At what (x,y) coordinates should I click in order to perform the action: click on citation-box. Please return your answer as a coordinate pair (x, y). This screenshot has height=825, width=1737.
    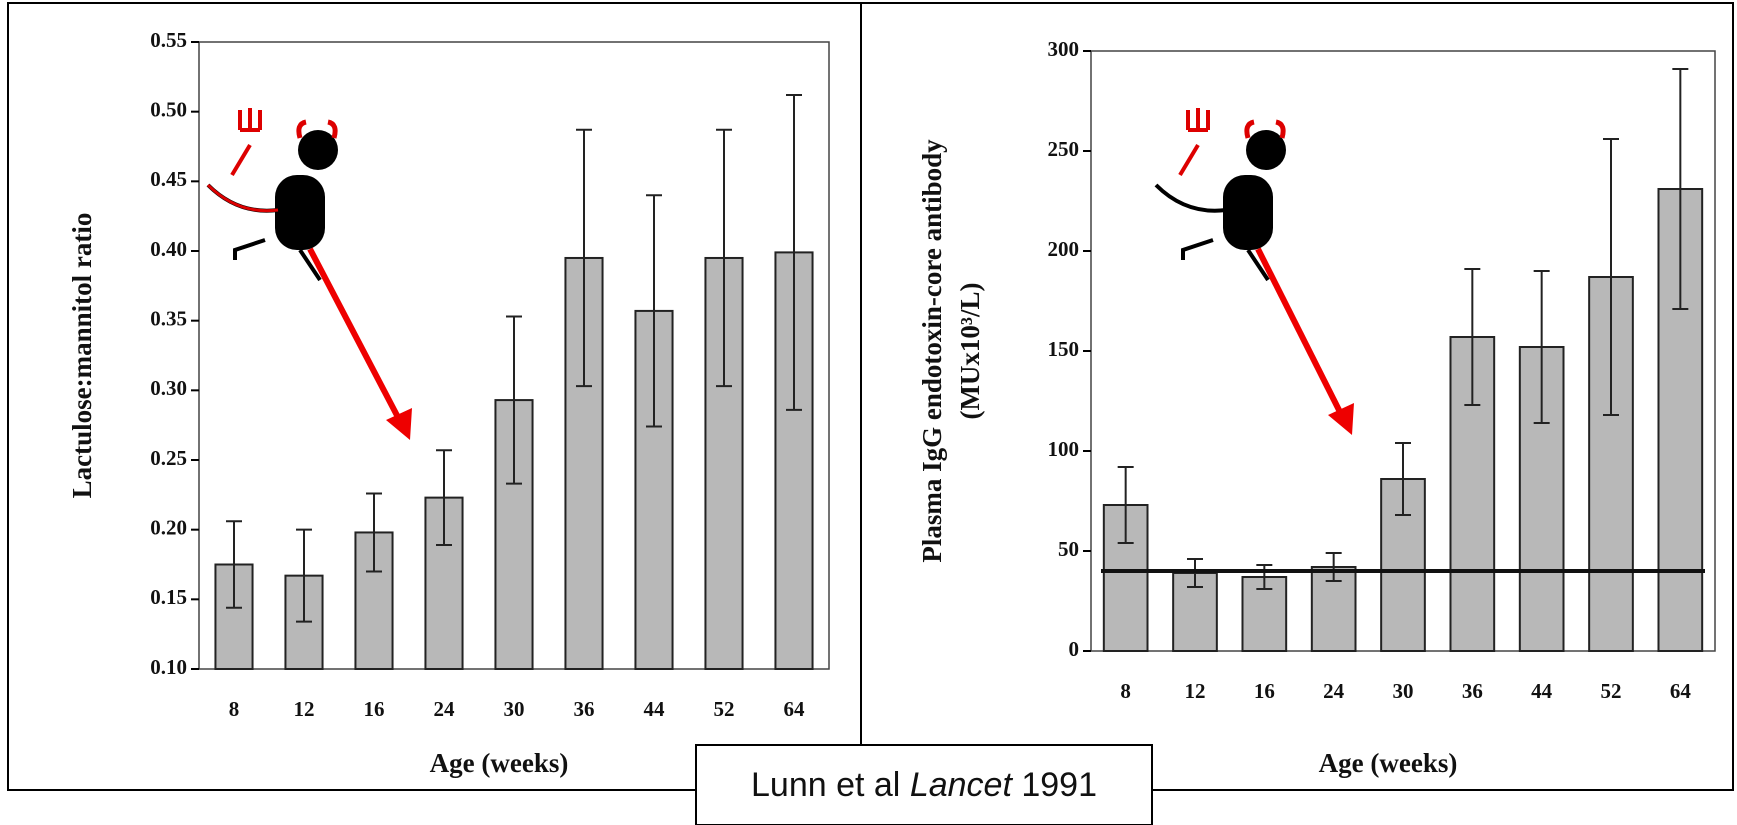
    Looking at the image, I should click on (924, 784).